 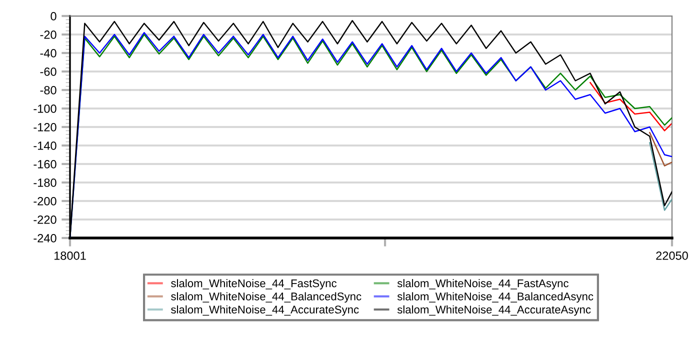 What do you see at coordinates (266, 297) in the screenshot?
I see `legend-label: slalom_WhiteNoise_44_BalancedSync` at bounding box center [266, 297].